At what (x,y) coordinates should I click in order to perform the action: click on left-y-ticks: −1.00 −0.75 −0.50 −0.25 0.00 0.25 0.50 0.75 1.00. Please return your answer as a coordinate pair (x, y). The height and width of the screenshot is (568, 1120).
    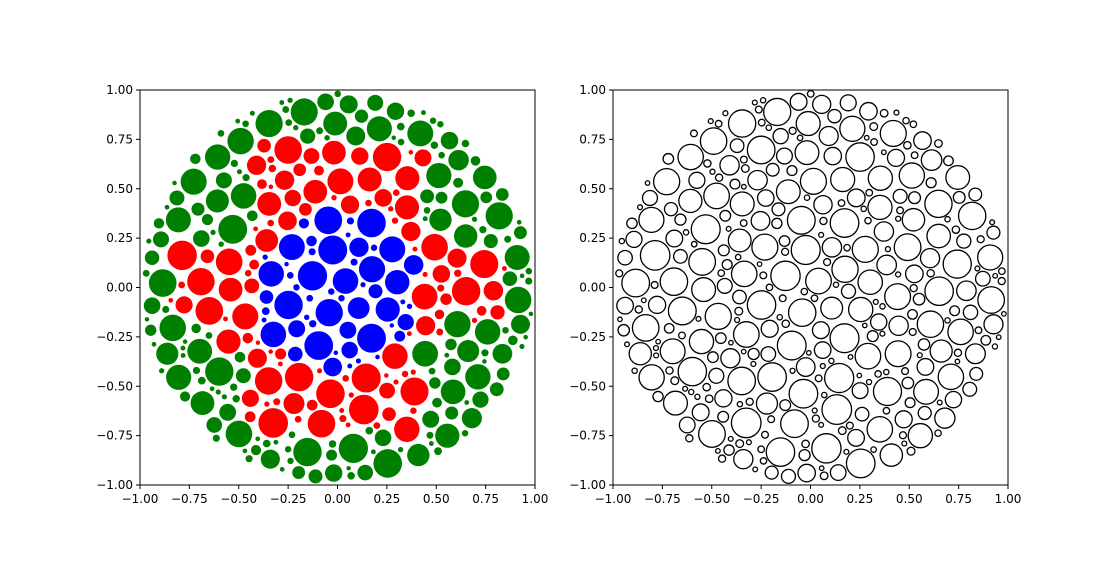
    Looking at the image, I should click on (118, 287).